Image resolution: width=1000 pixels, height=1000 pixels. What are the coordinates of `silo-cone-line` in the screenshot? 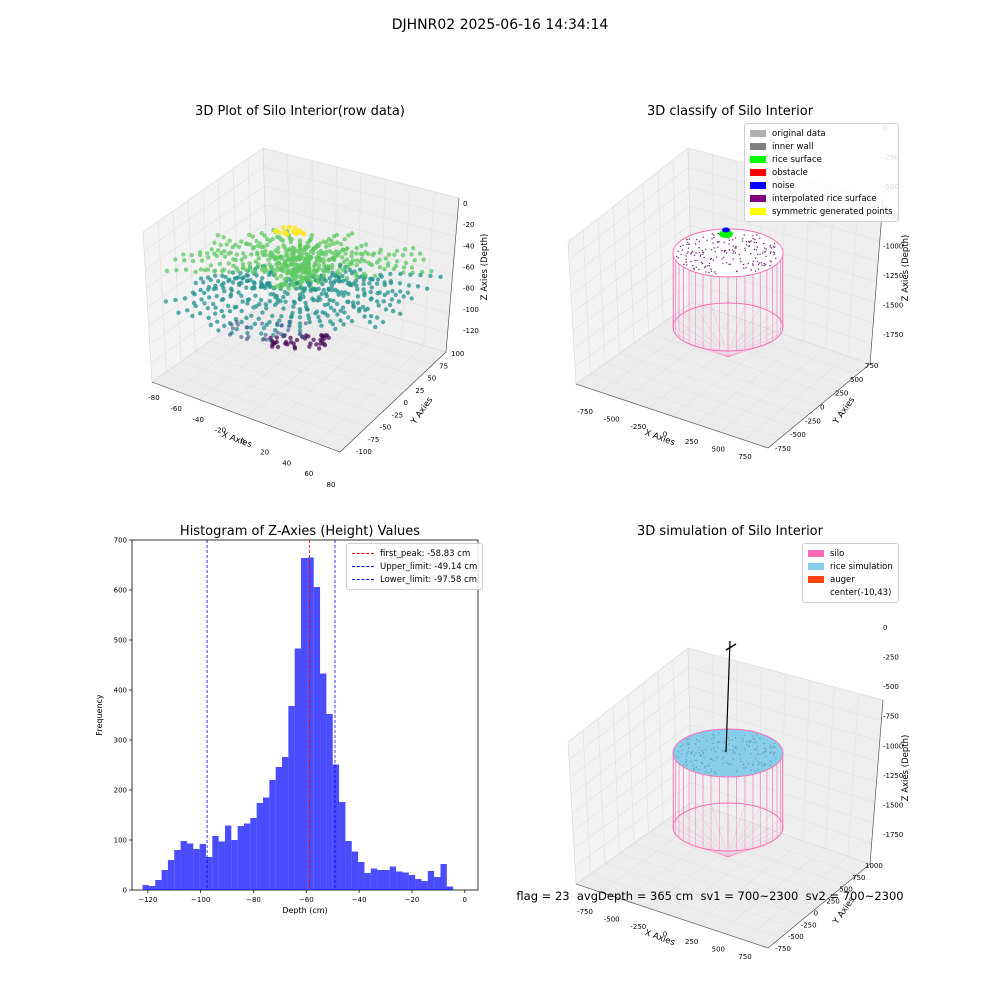 It's located at (736, 853).